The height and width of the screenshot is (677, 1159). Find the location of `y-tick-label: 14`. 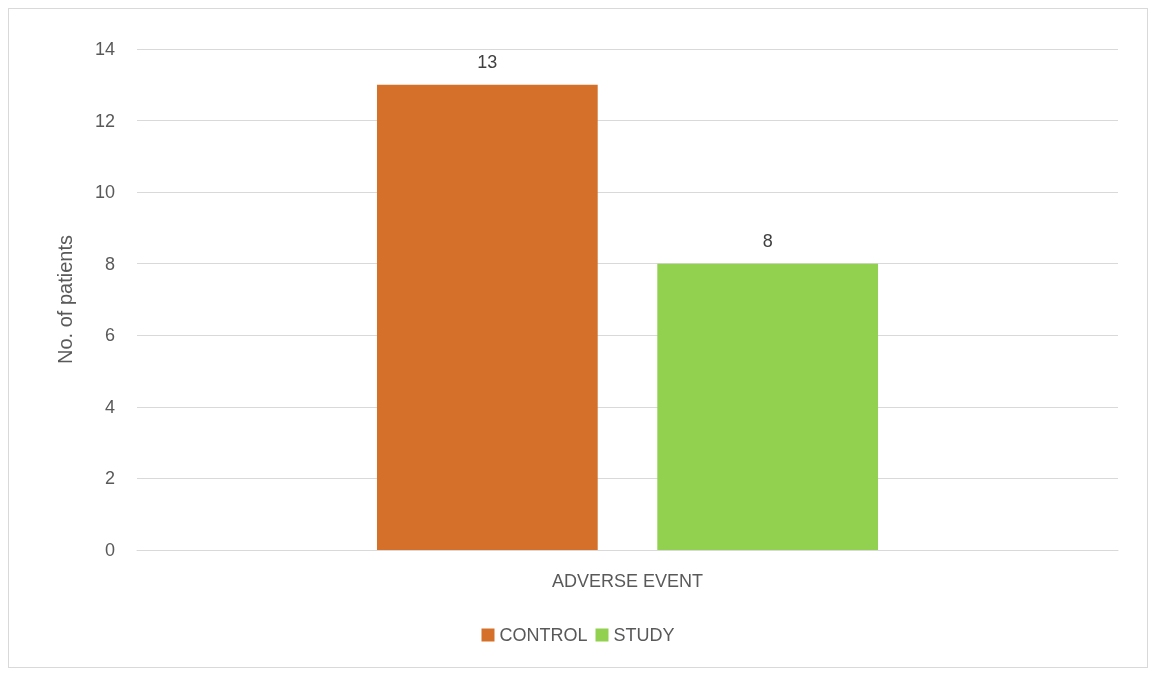

y-tick-label: 14 is located at coordinates (104, 49).